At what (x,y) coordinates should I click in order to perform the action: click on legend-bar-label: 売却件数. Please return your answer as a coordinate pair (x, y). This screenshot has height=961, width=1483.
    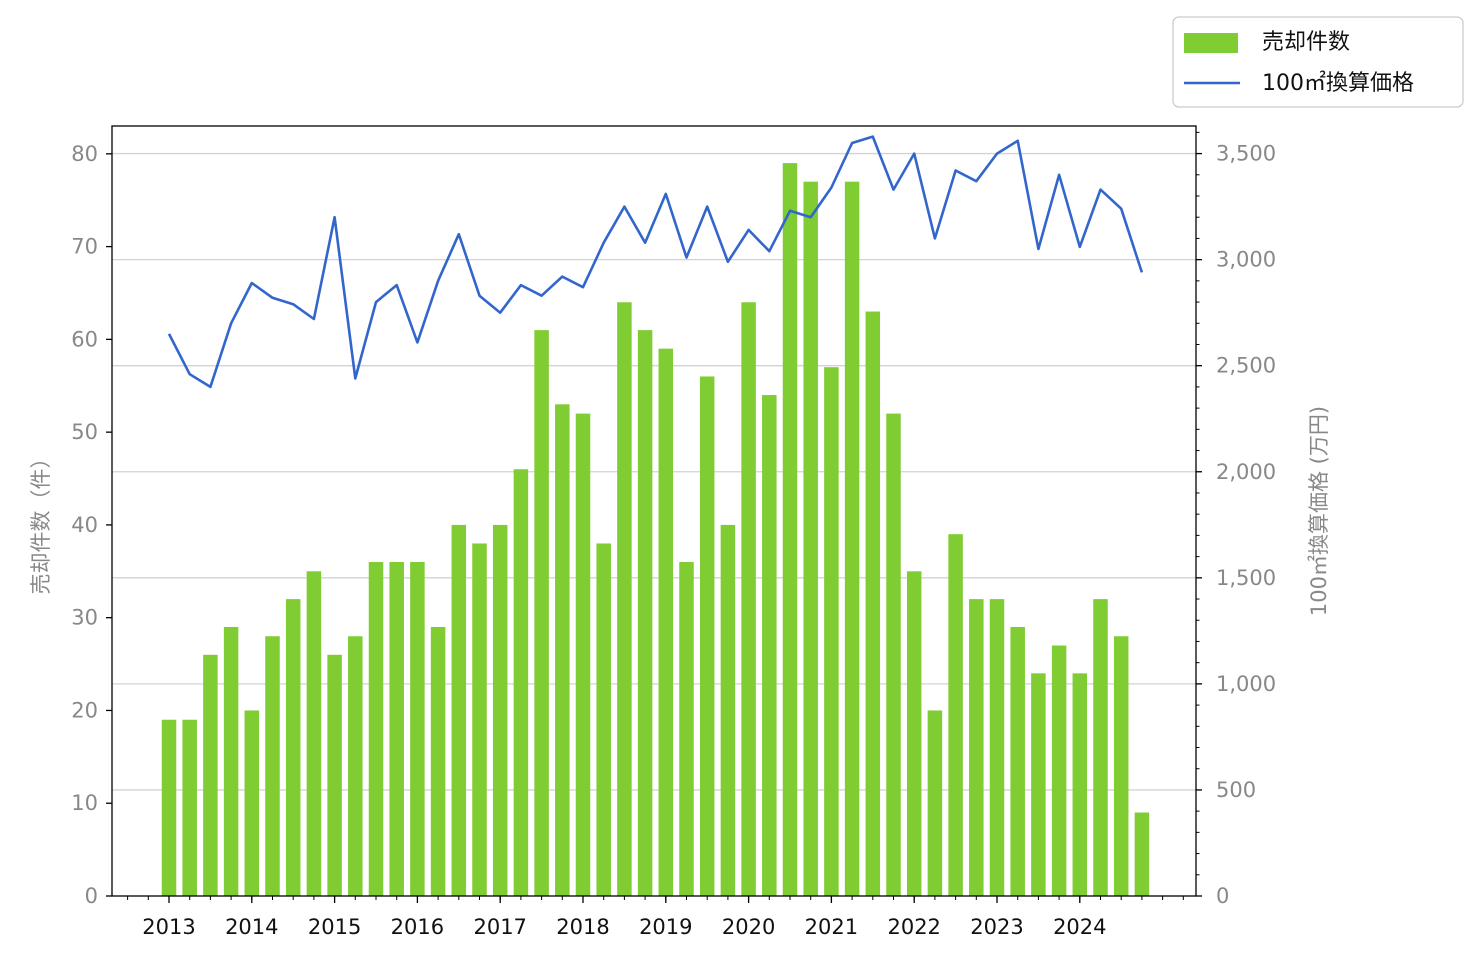
    Looking at the image, I should click on (1306, 42).